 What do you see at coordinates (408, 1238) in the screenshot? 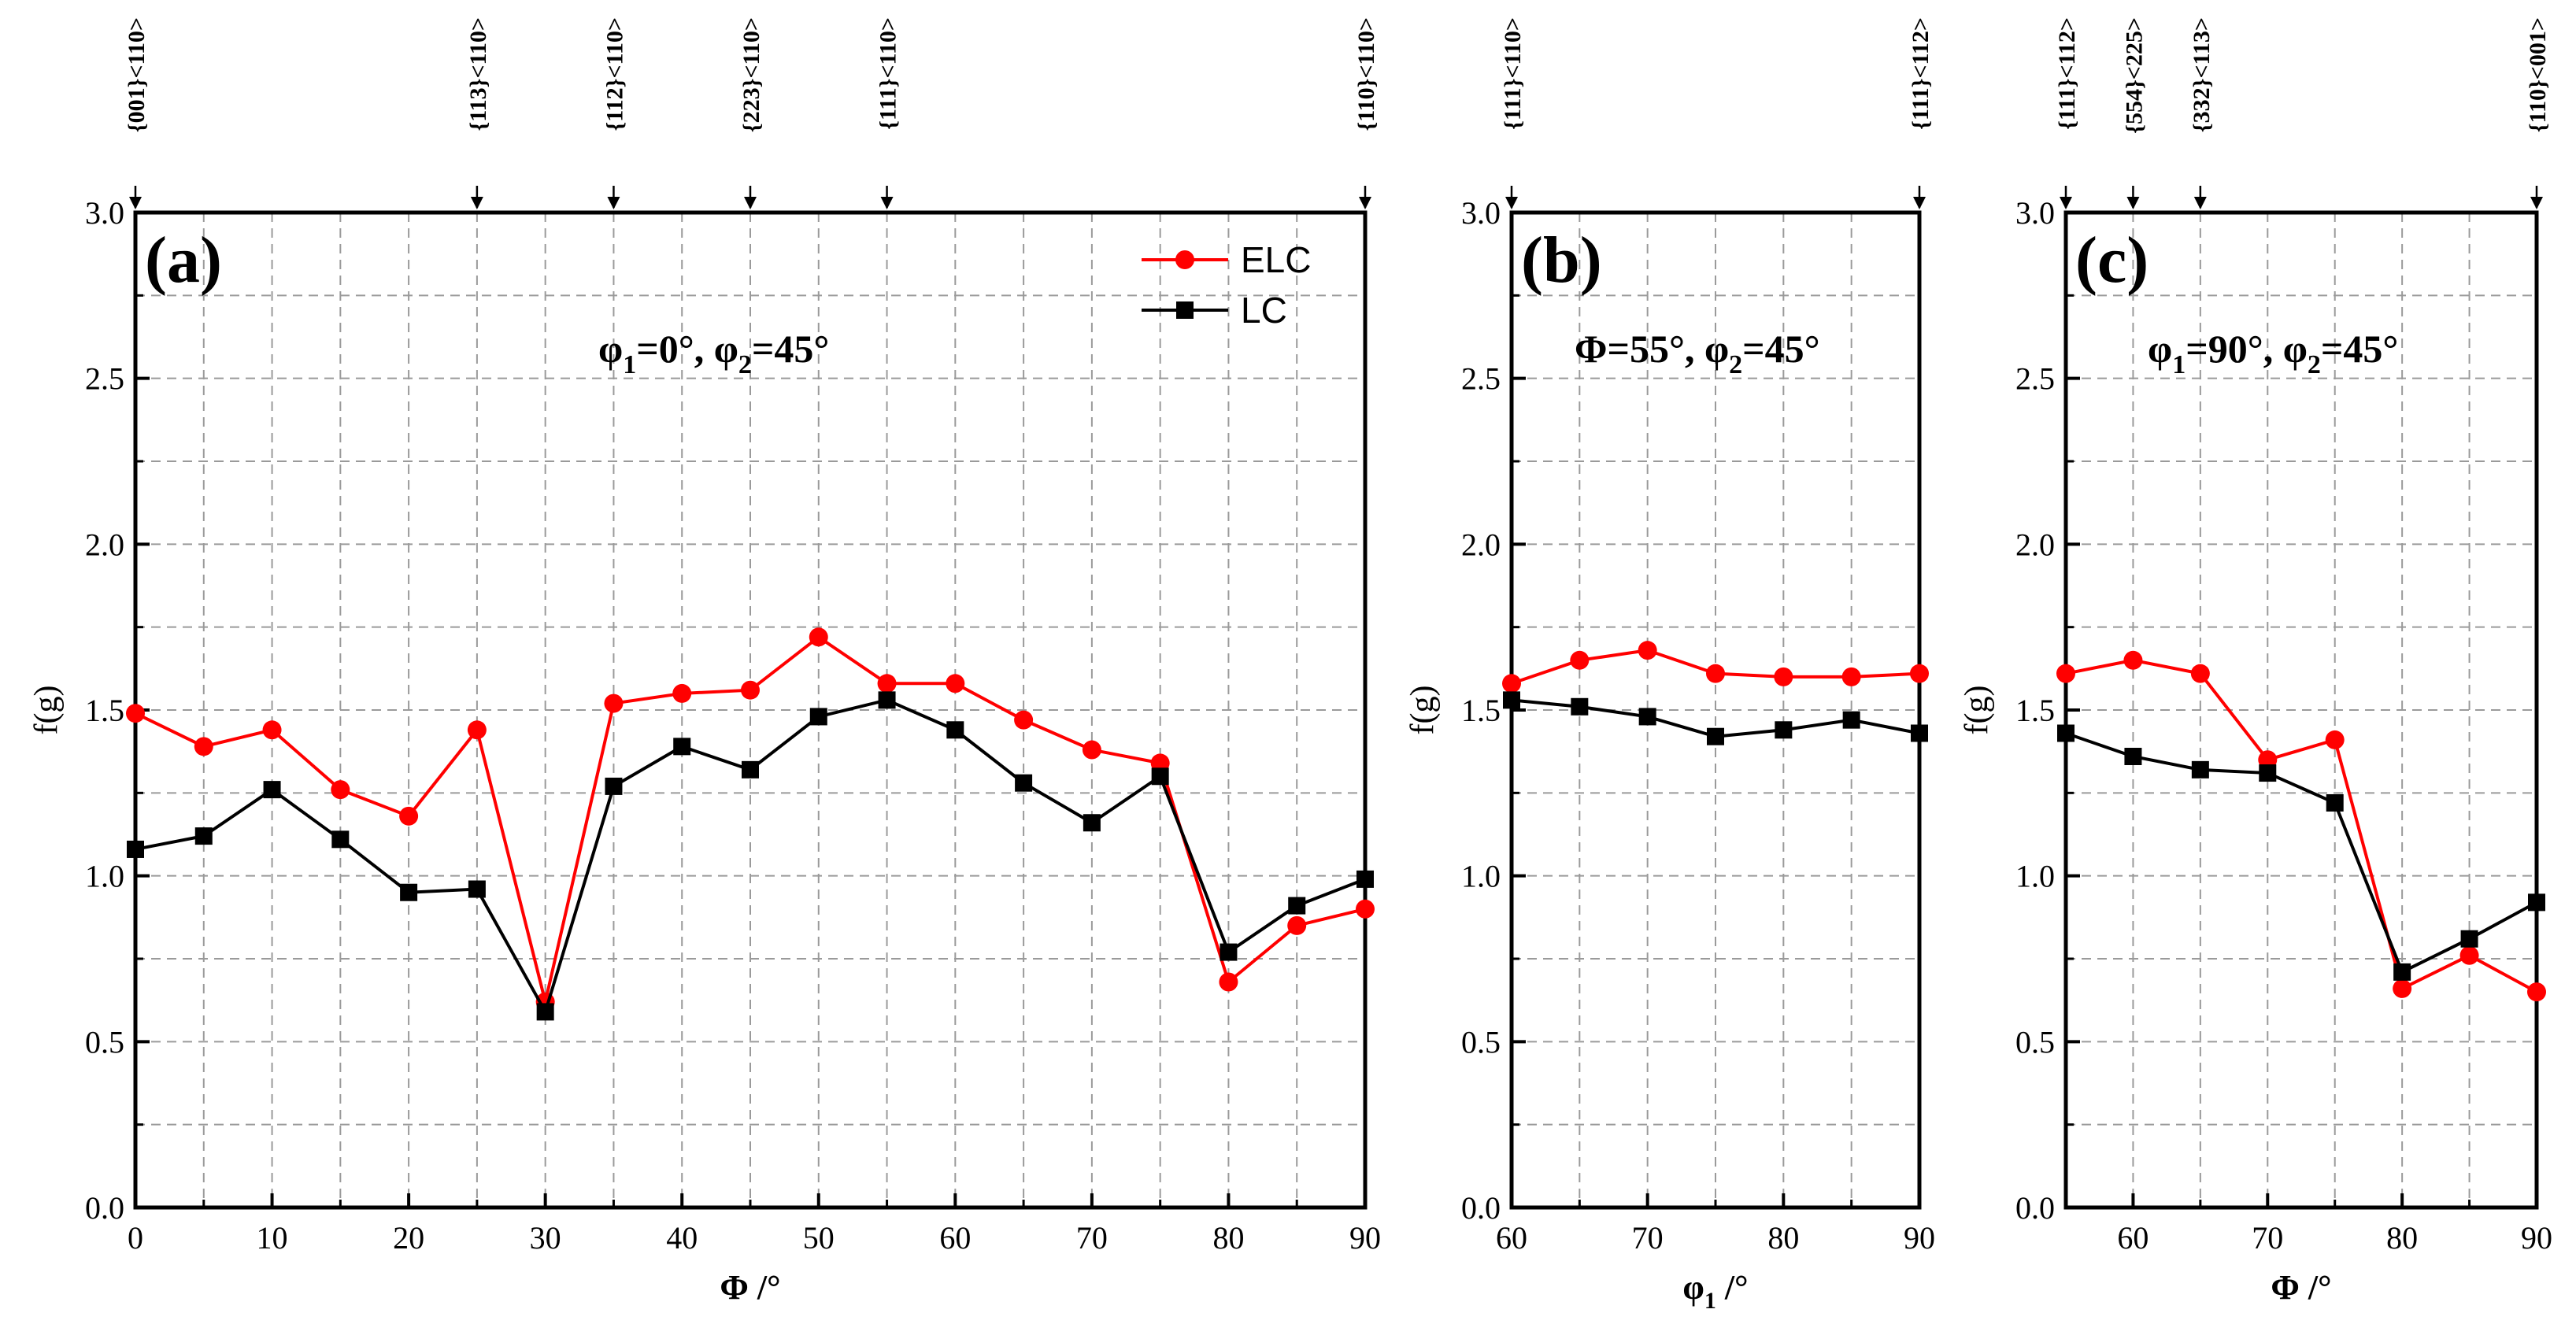
I see `x-tick-label: 20` at bounding box center [408, 1238].